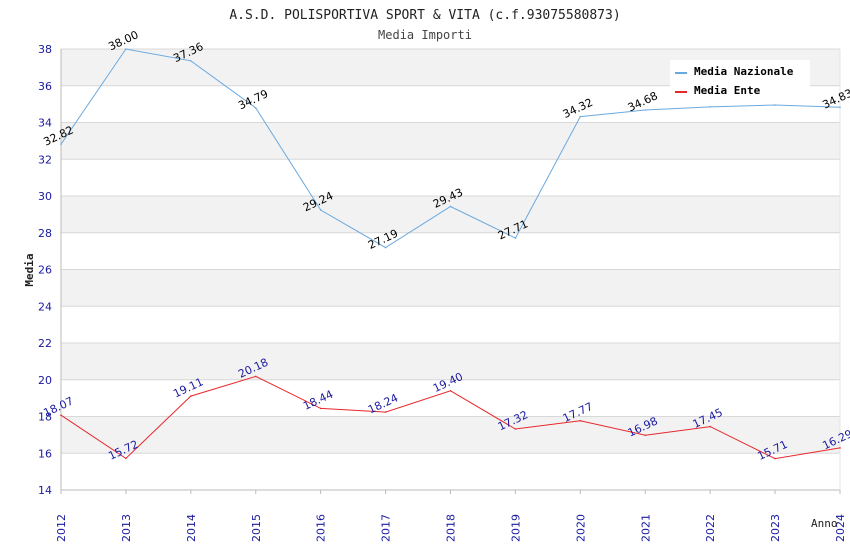 The height and width of the screenshot is (555, 850). I want to click on legend-box, so click(740, 80).